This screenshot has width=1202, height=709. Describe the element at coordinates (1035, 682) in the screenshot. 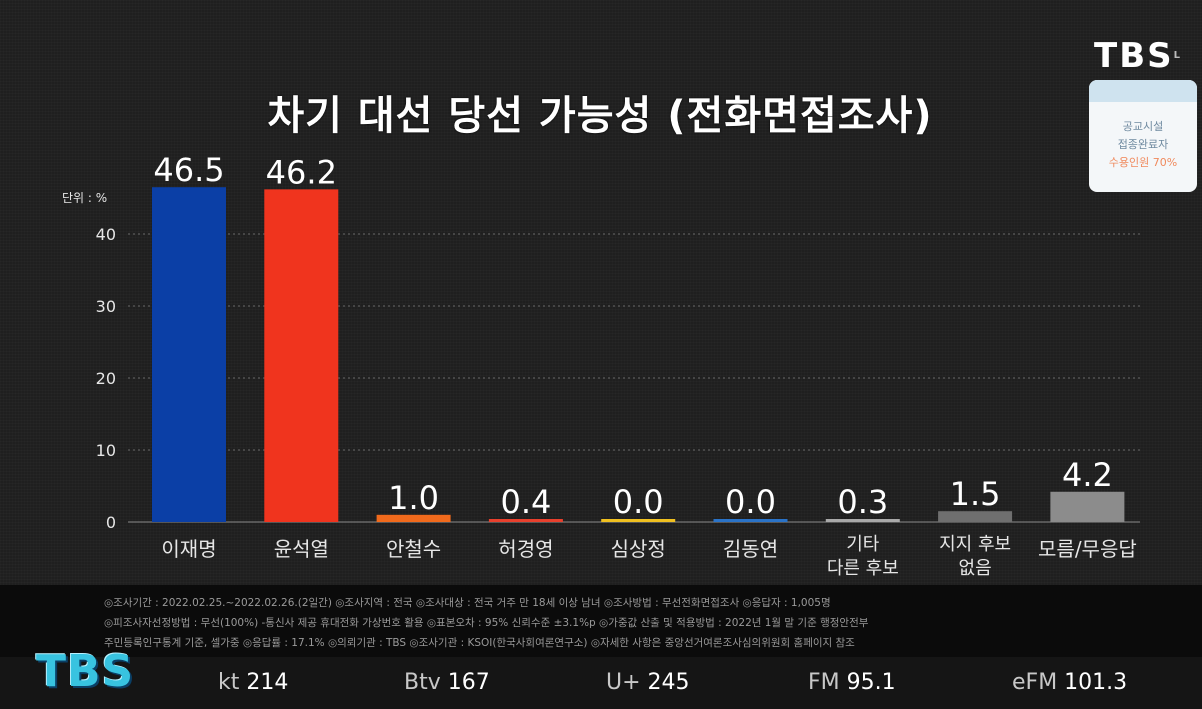

I see `channel-efm-name: eFM` at that location.